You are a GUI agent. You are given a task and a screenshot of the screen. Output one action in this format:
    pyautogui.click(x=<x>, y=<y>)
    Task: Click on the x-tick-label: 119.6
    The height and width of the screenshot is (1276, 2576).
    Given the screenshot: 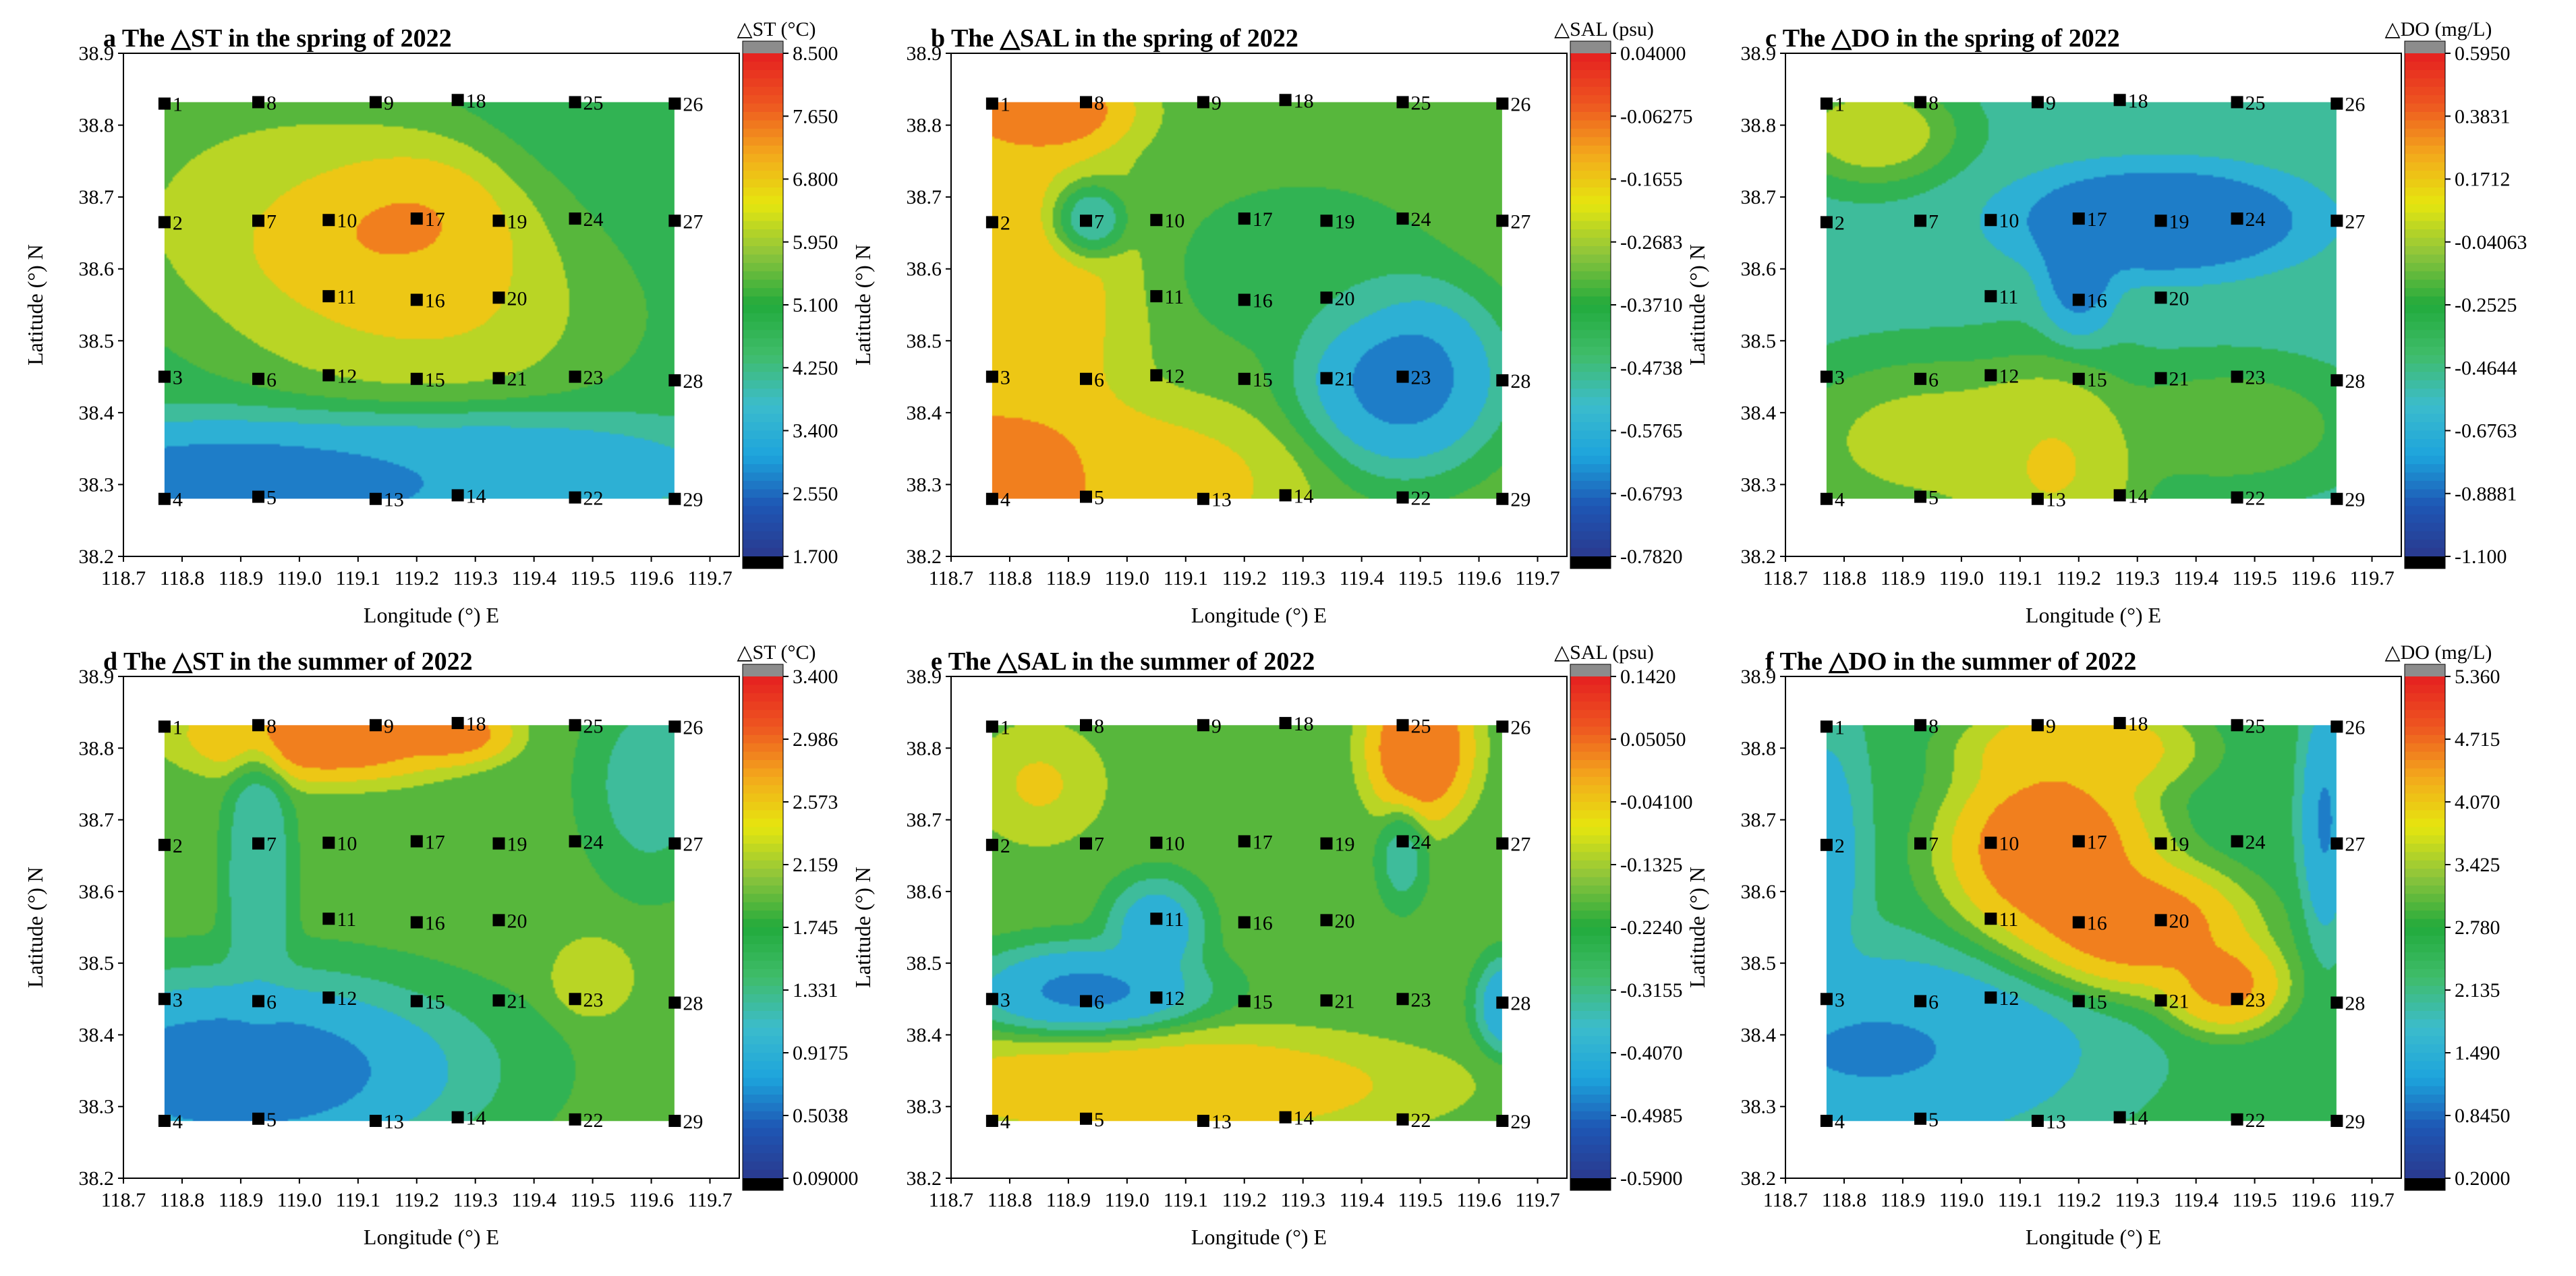 What is the action you would take?
    pyautogui.click(x=2313, y=1200)
    